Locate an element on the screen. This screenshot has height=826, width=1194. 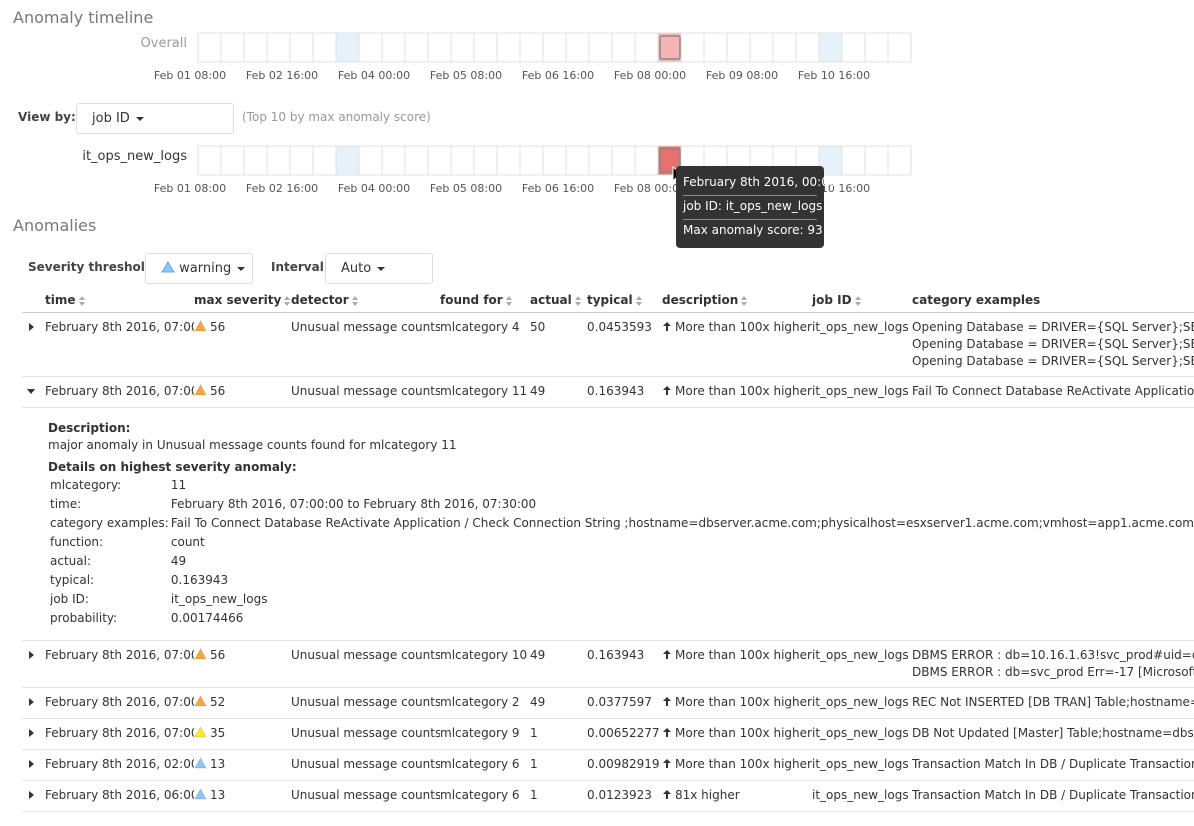
found-for-cell: mlcategory 6 is located at coordinates (485, 765).